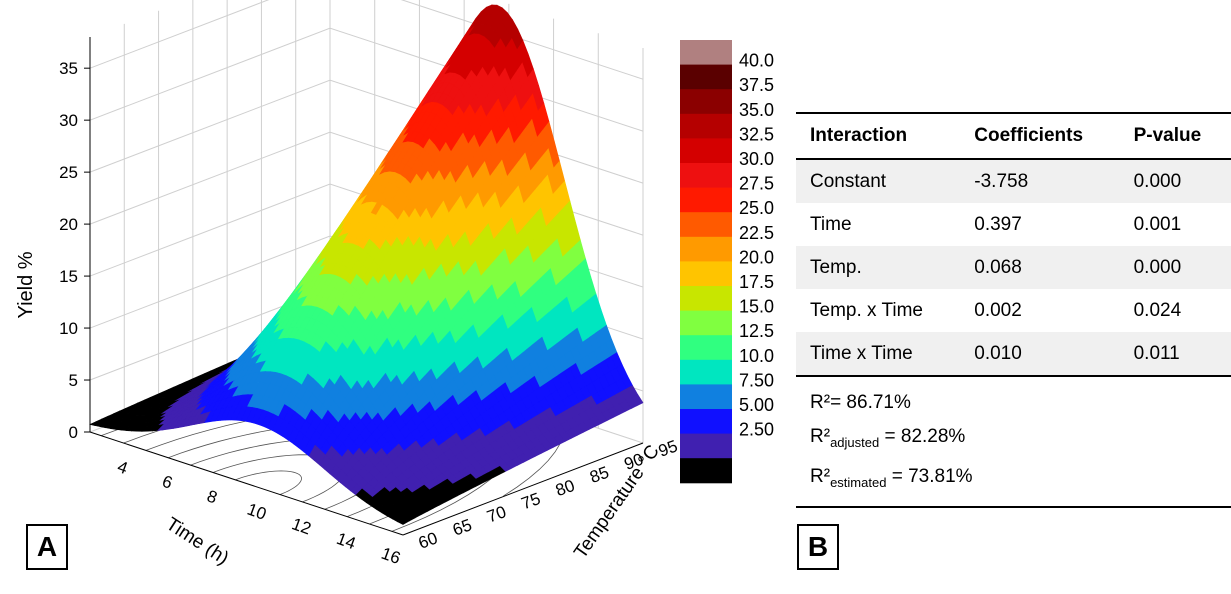  What do you see at coordinates (866, 310) in the screenshot?
I see `cell-term: Temp. x Time` at bounding box center [866, 310].